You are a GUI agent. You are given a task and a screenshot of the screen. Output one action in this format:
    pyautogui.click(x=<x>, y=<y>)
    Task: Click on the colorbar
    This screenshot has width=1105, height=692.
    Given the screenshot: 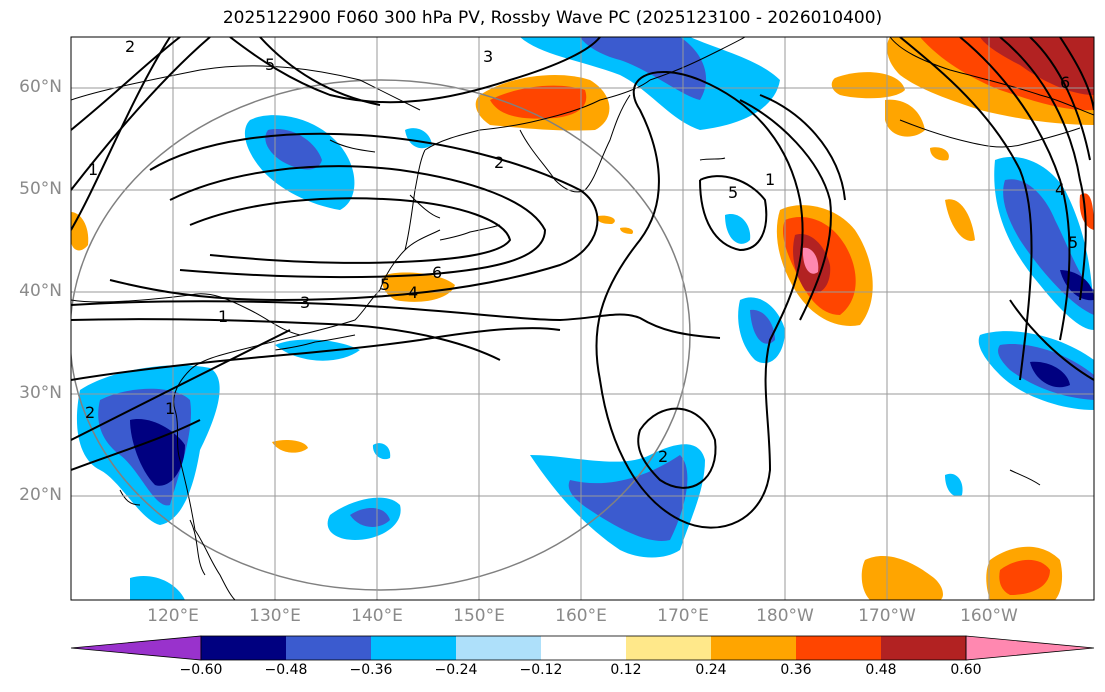 What is the action you would take?
    pyautogui.click(x=582, y=648)
    